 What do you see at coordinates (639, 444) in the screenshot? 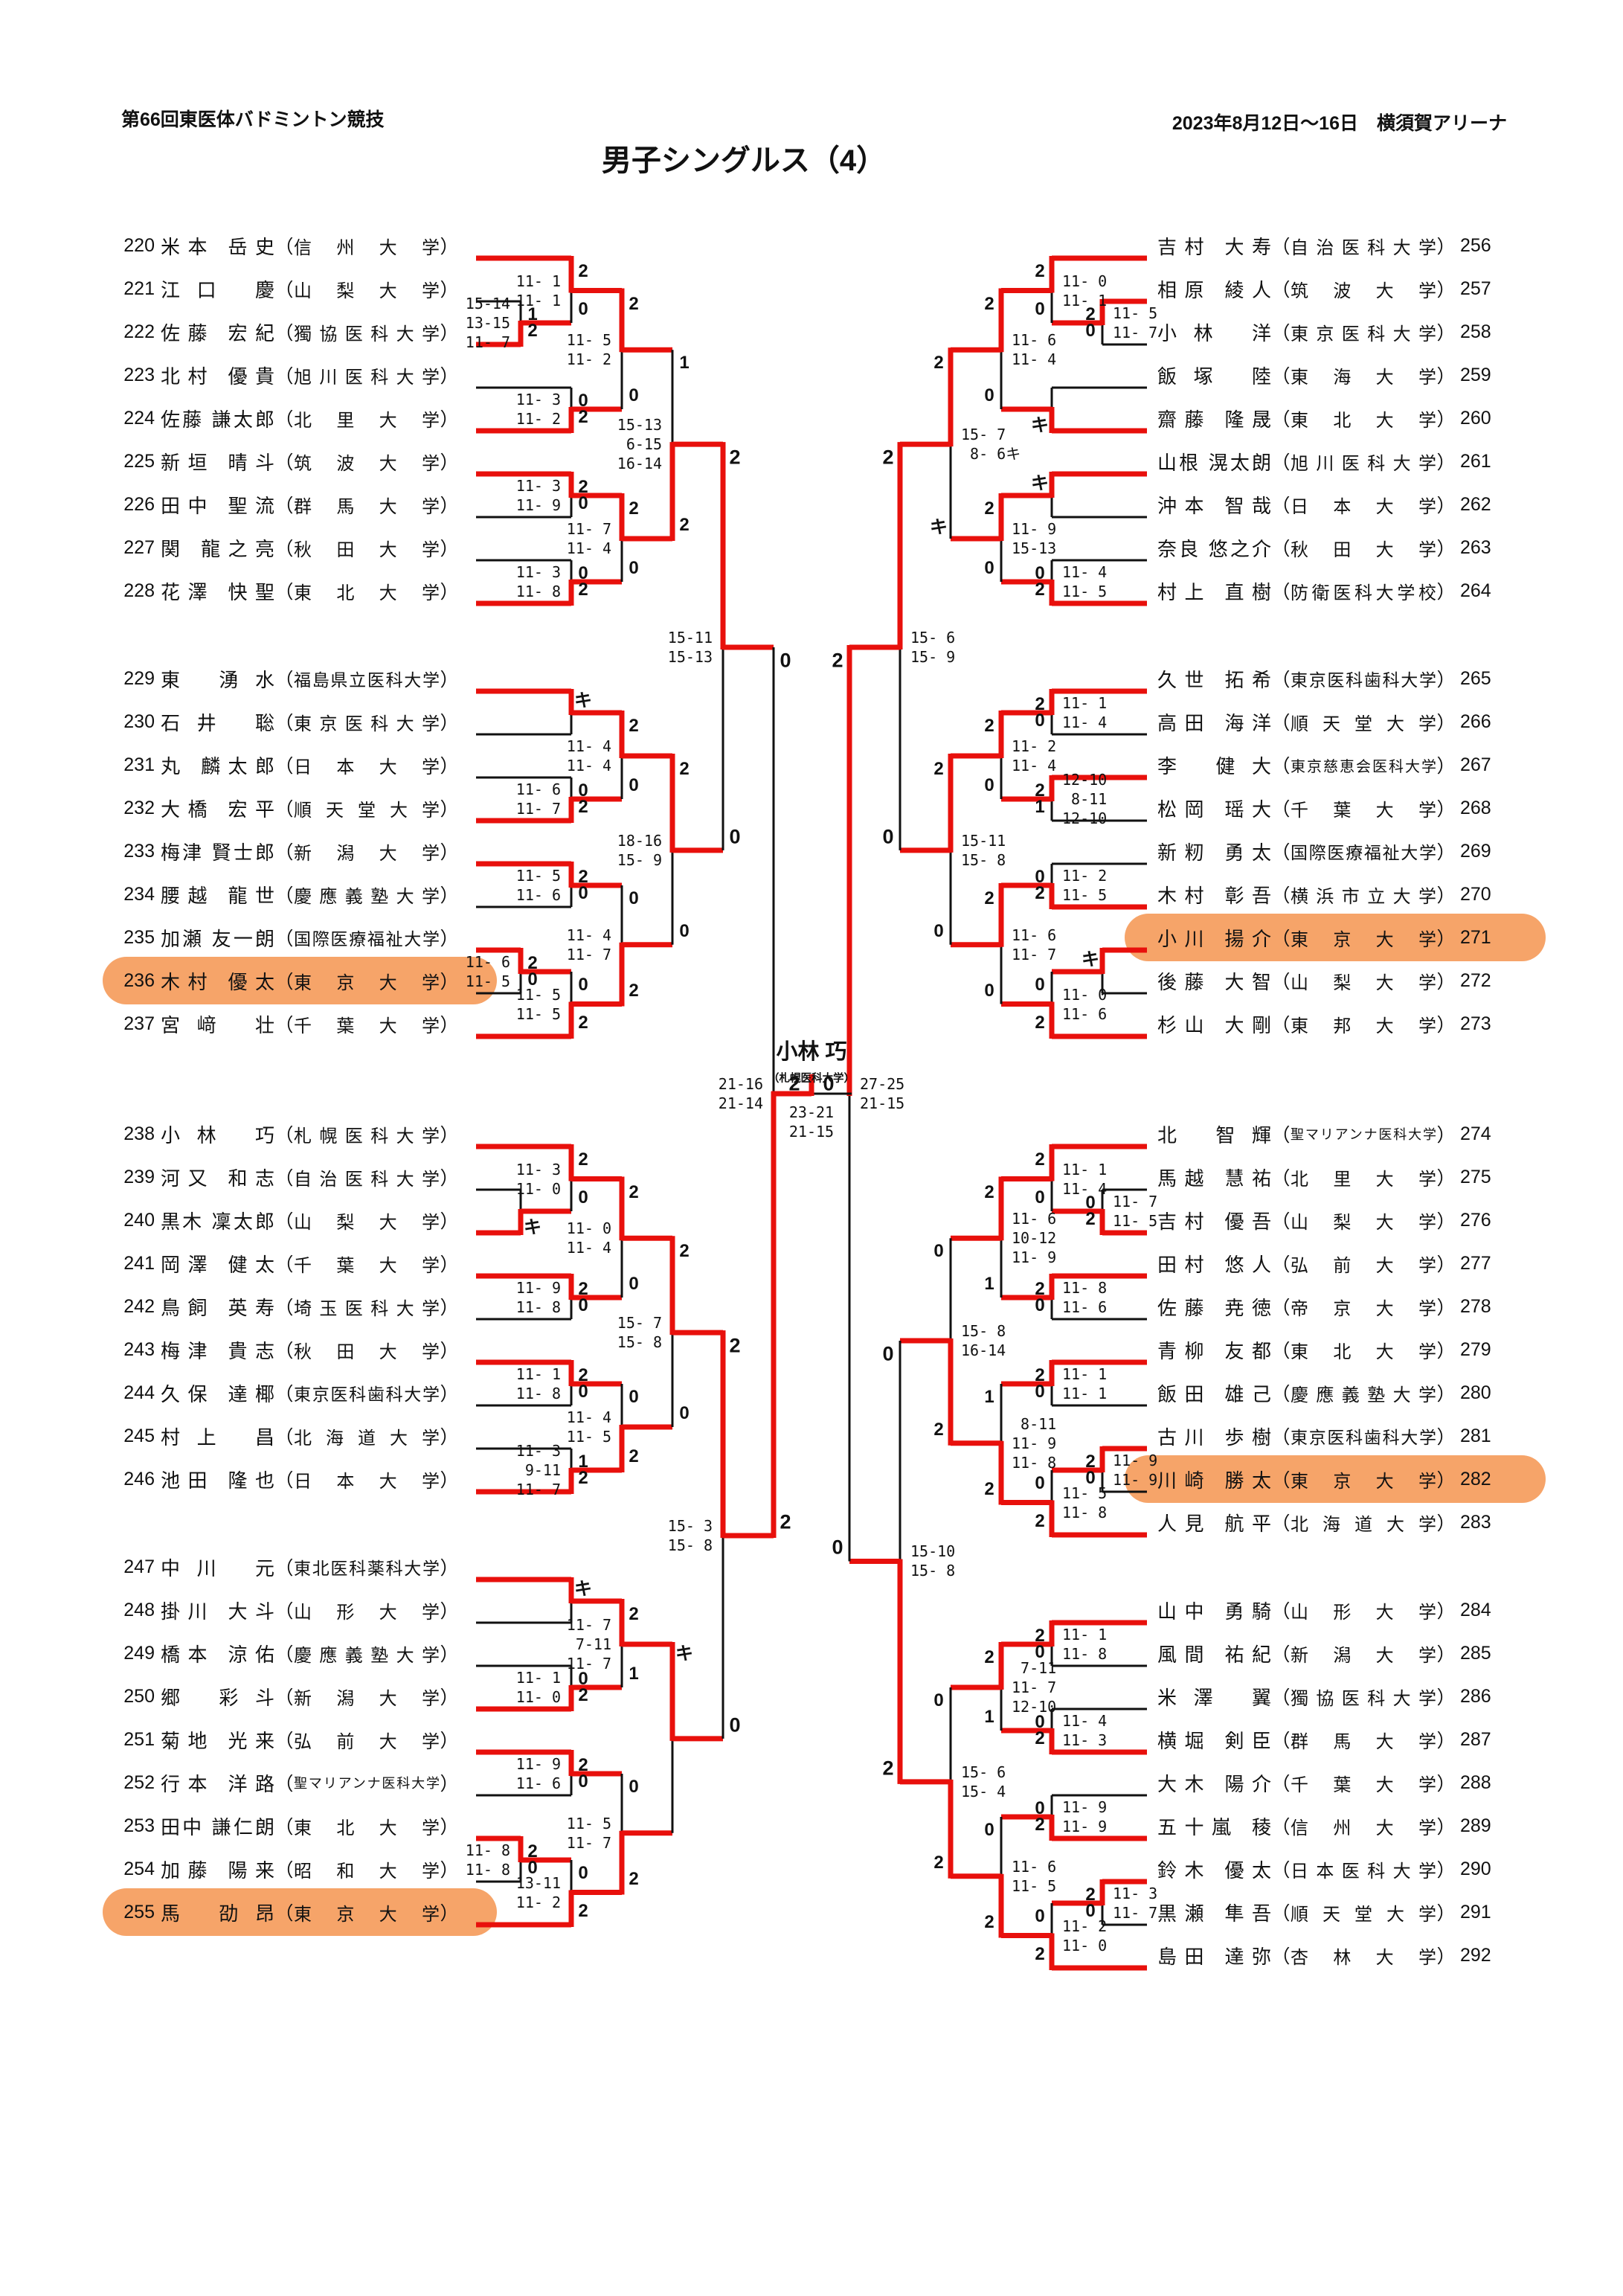
I see `match-score: 15-13 6-15 16-14` at bounding box center [639, 444].